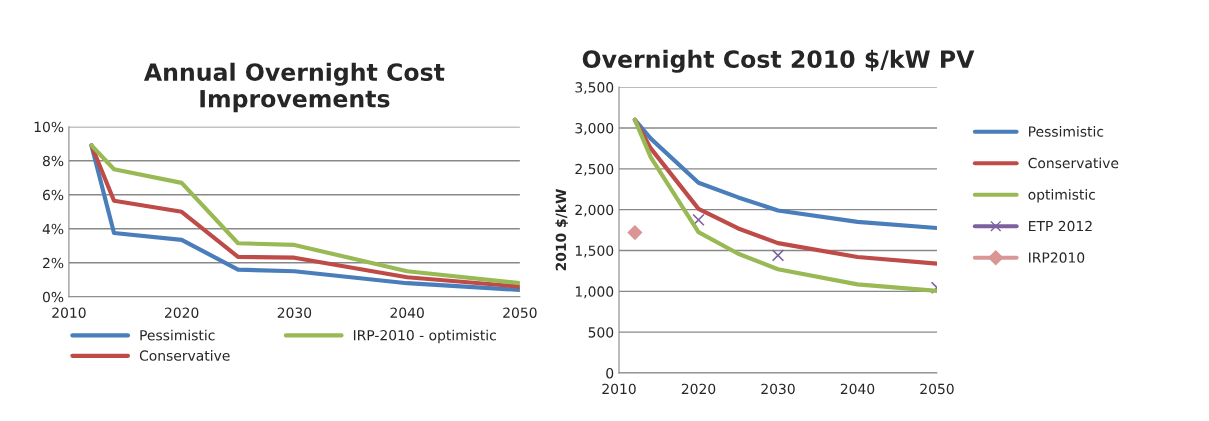  I want to click on chart-title: Overnight Cost 2010 $/kW PV, so click(778, 61).